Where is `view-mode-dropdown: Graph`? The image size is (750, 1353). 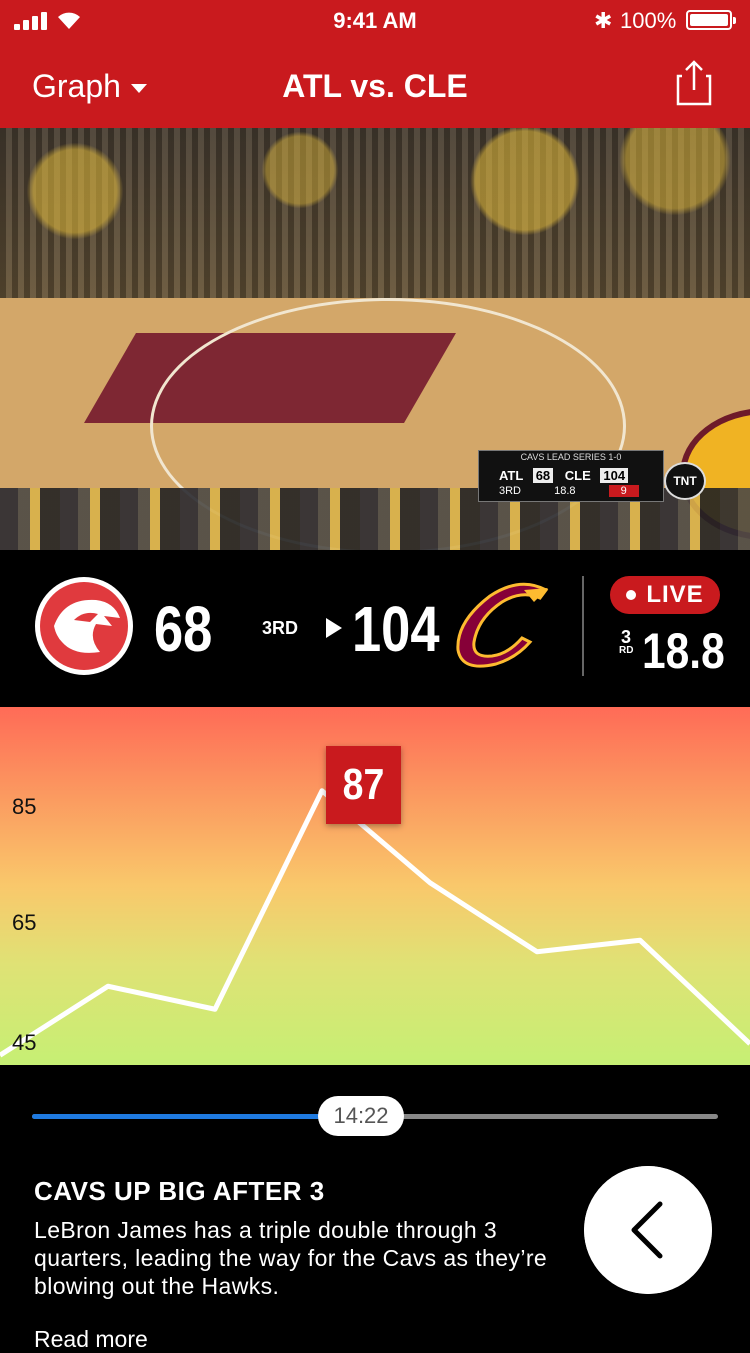 view-mode-dropdown: Graph is located at coordinates (89, 86).